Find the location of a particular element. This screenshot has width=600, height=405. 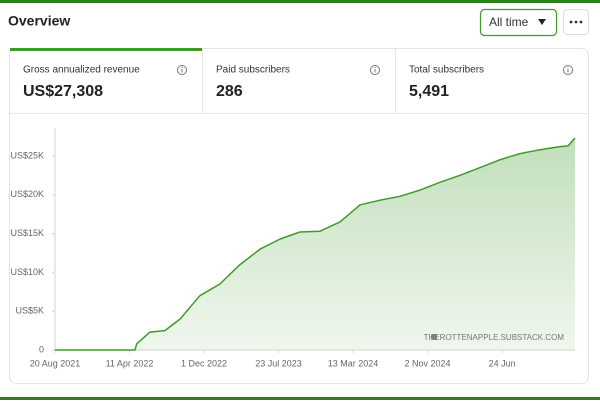

more-button is located at coordinates (576, 22).